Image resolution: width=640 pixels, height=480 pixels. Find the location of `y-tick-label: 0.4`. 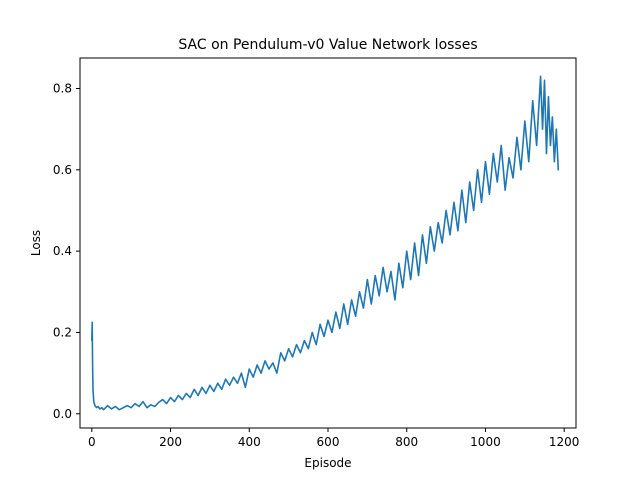

y-tick-label: 0.4 is located at coordinates (62, 251).